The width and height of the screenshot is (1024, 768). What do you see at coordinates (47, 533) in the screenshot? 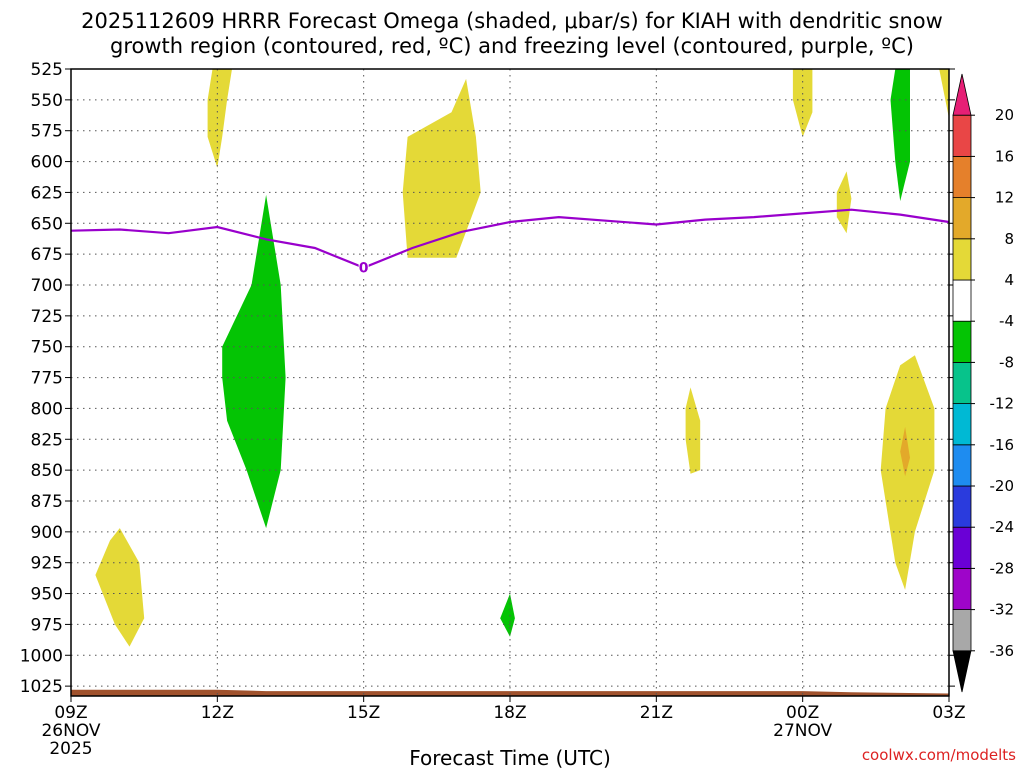
I see `y-tick-label-900: 900` at bounding box center [47, 533].